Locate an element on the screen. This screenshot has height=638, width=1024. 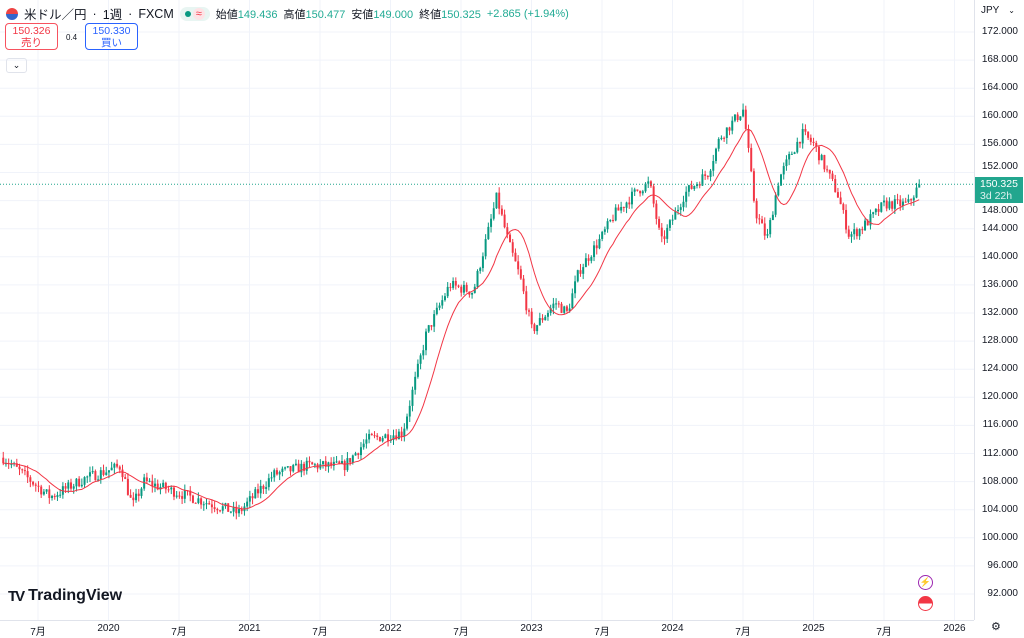
sell-button: 150.326 売り is located at coordinates (31, 36).